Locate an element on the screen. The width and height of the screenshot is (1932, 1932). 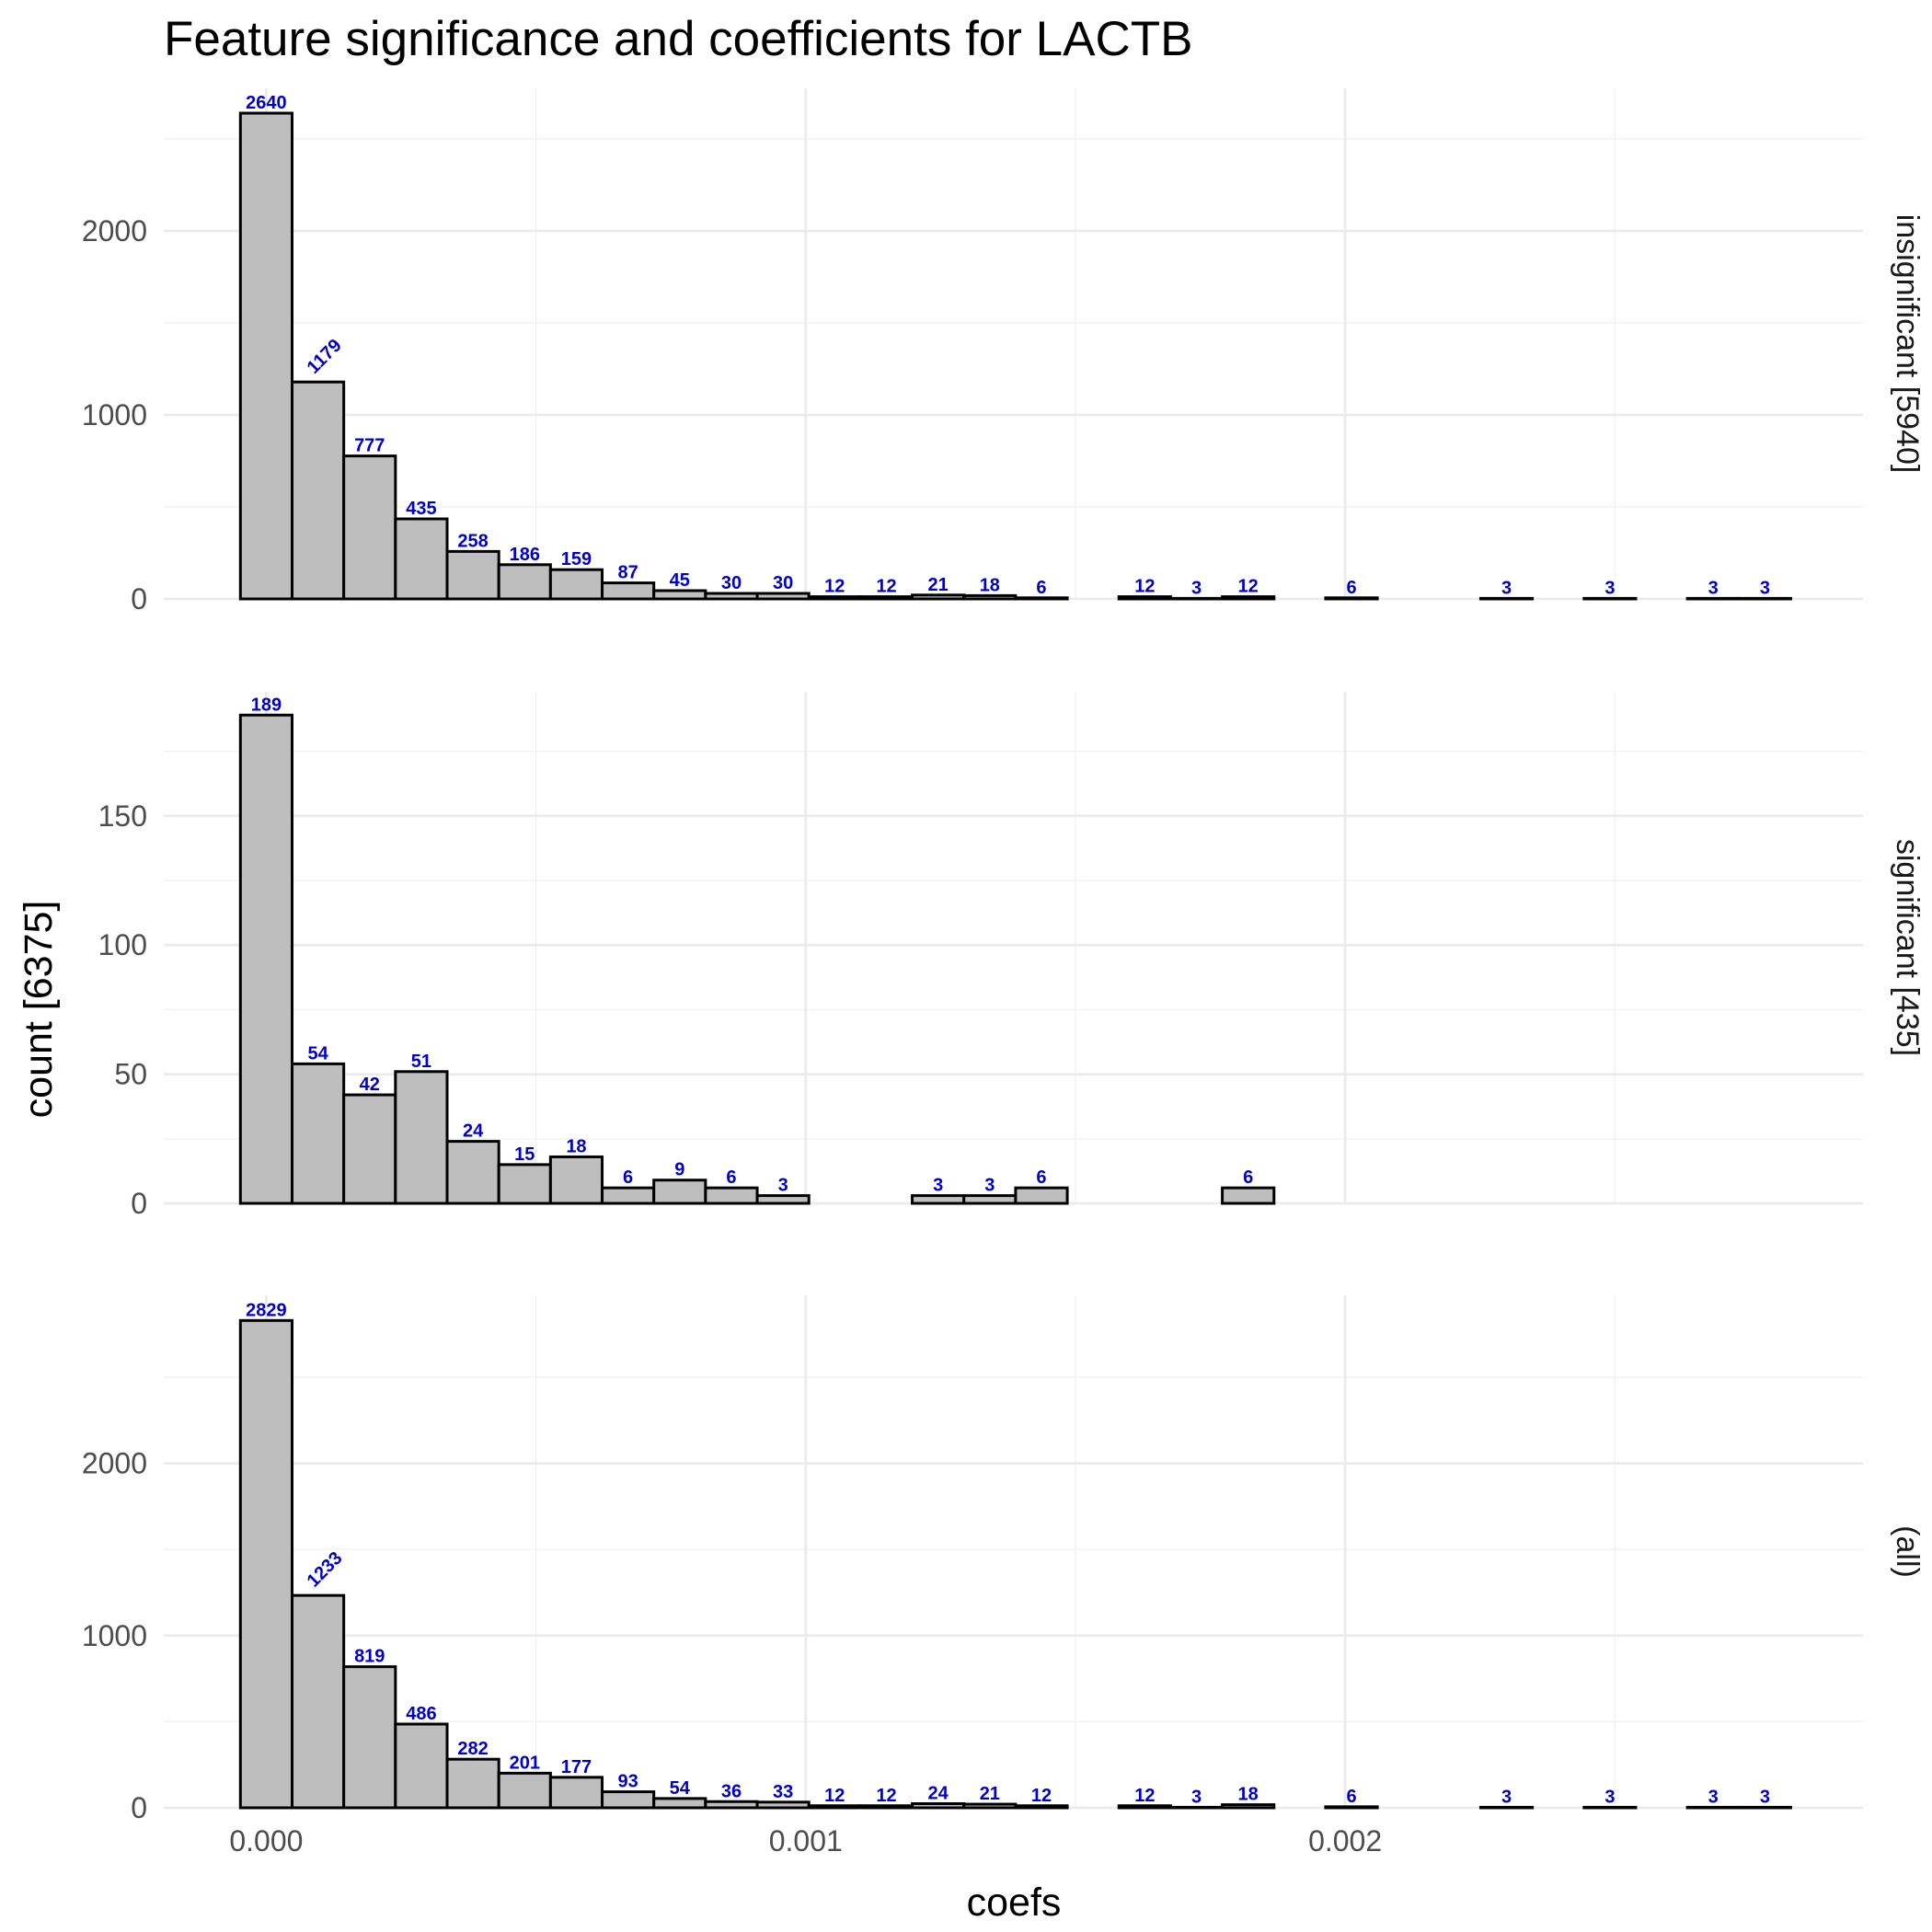
bar-value-label: 258 is located at coordinates (472, 541).